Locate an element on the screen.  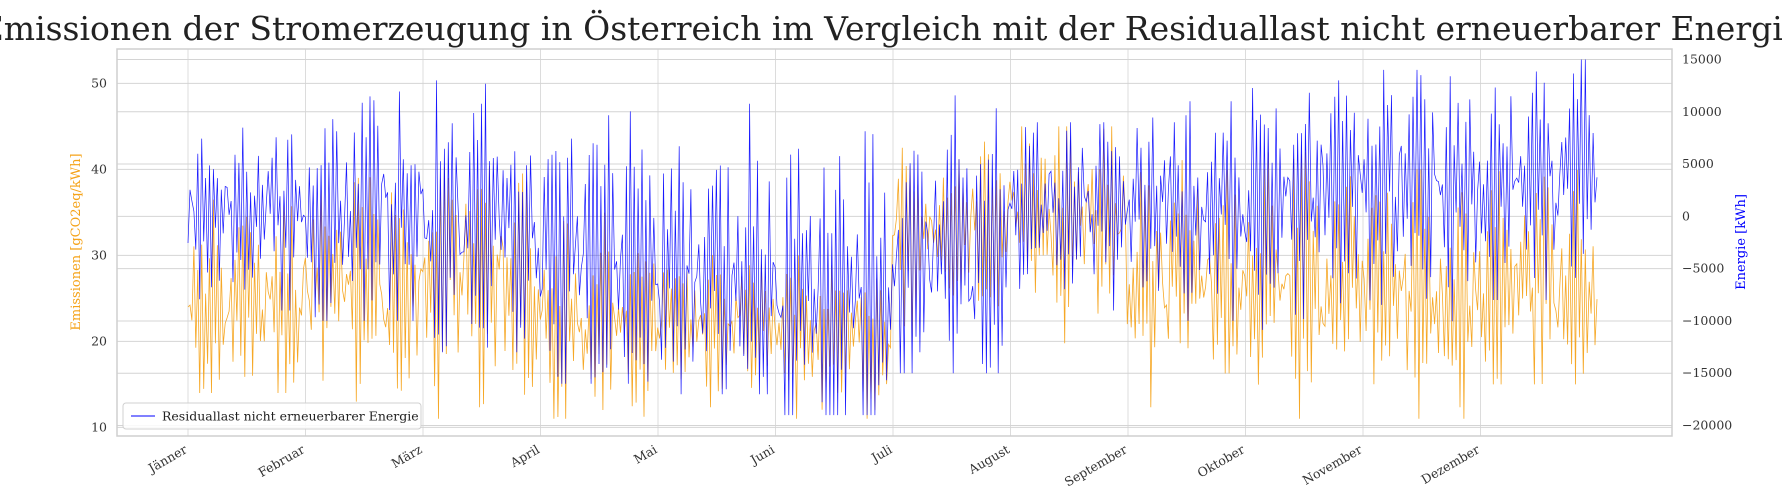
right-tick-label: −15000 is located at coordinates (1707, 372).